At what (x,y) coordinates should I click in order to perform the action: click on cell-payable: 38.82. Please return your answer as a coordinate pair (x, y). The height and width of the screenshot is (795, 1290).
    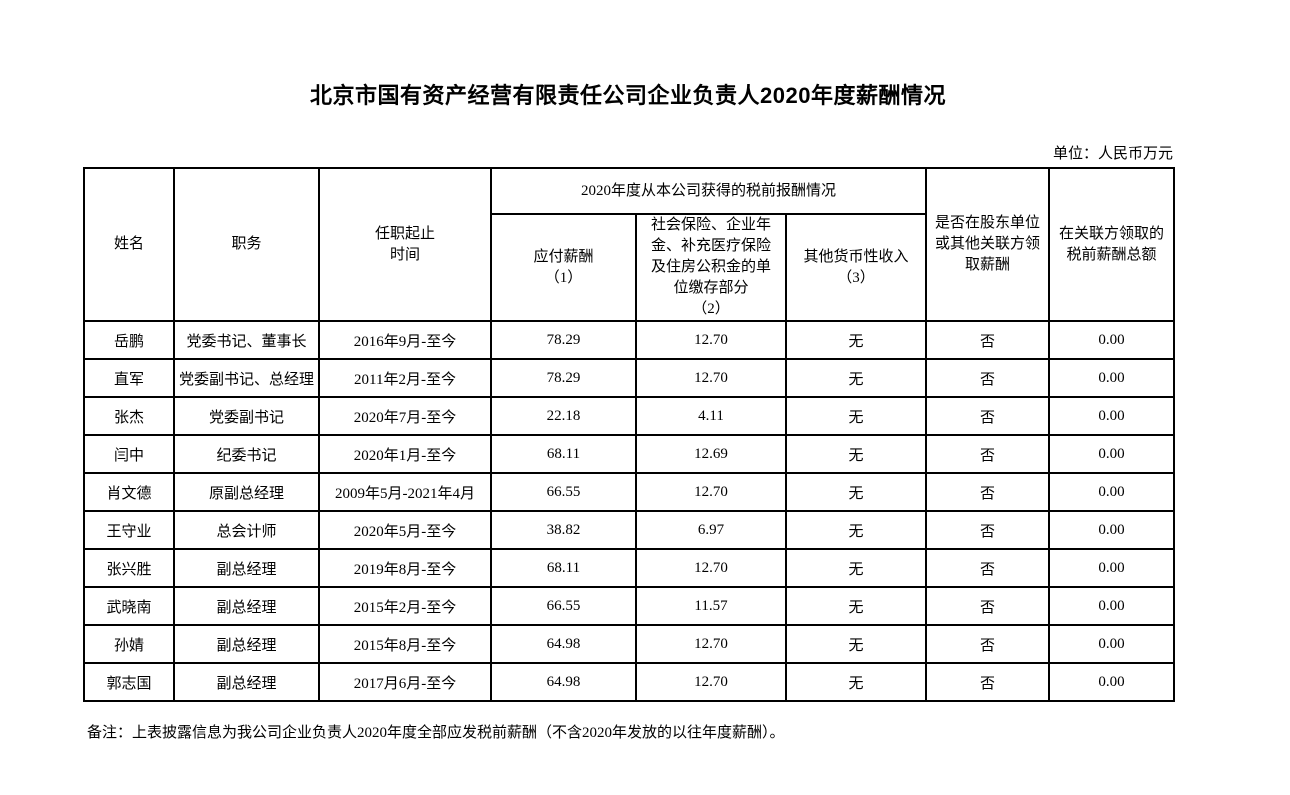
    Looking at the image, I should click on (563, 530).